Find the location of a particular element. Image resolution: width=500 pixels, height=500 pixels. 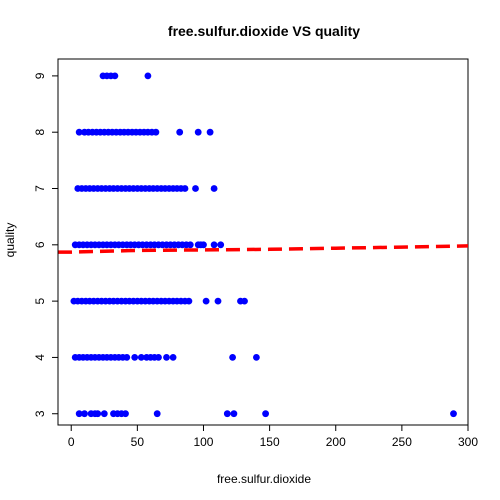

trend-layer is located at coordinates (263, 249).